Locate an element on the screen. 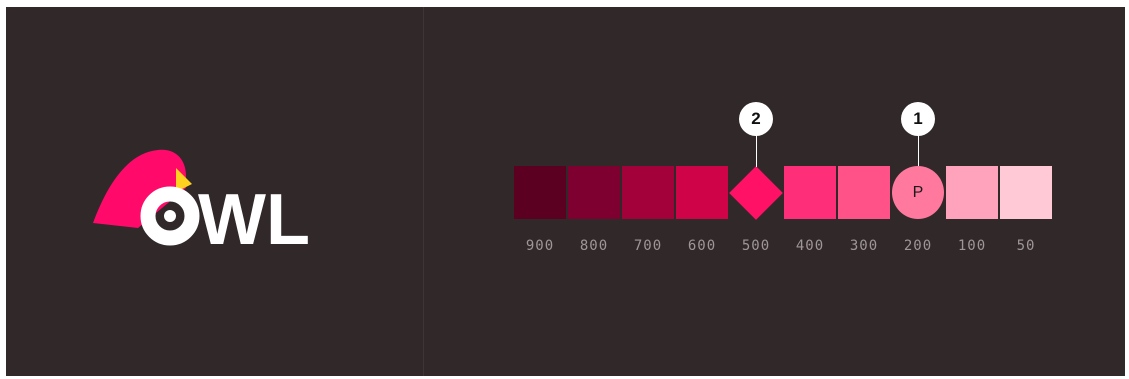  primary-label: P is located at coordinates (918, 192).